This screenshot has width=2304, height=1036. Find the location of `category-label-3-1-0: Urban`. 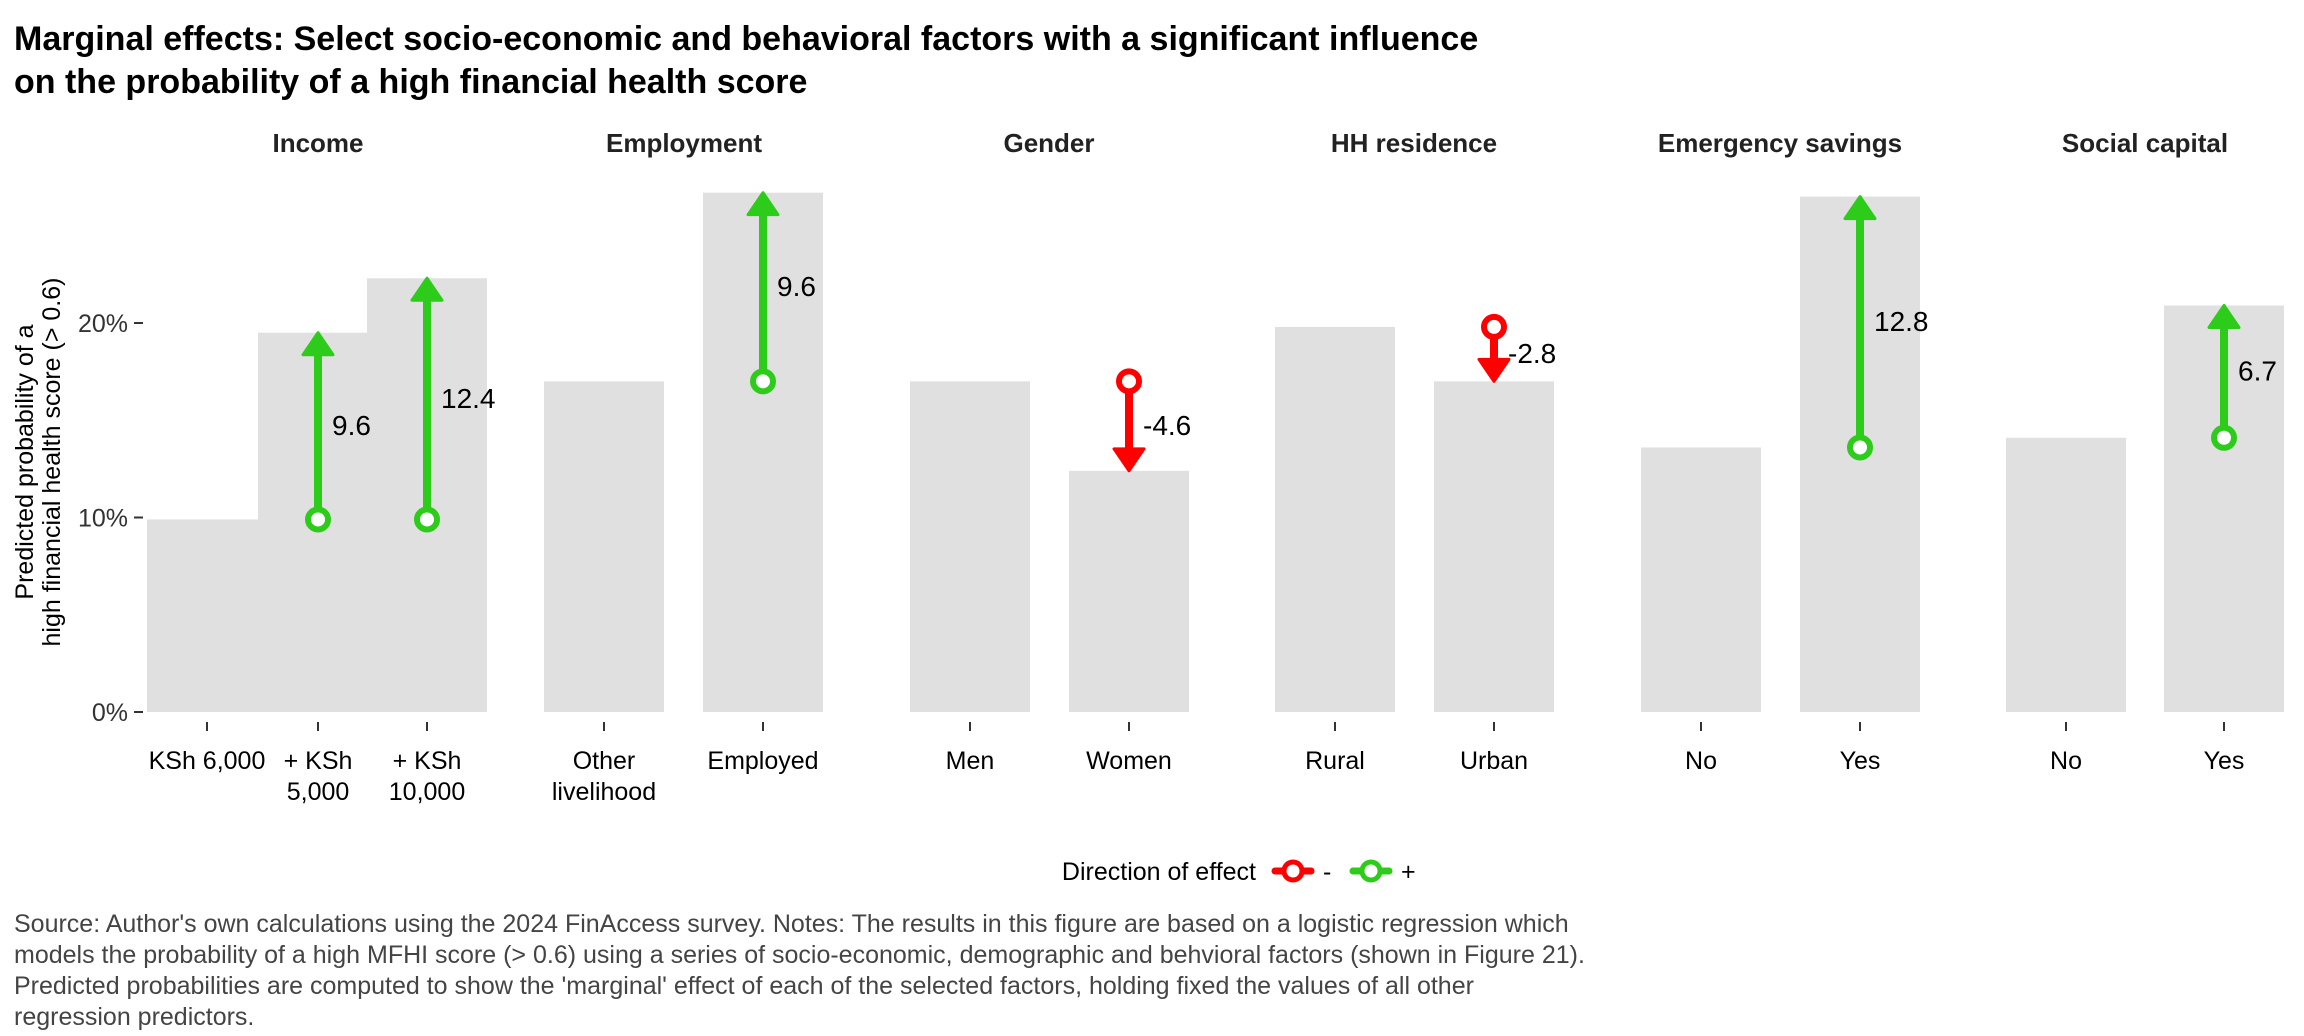

category-label-3-1-0: Urban is located at coordinates (1494, 761).